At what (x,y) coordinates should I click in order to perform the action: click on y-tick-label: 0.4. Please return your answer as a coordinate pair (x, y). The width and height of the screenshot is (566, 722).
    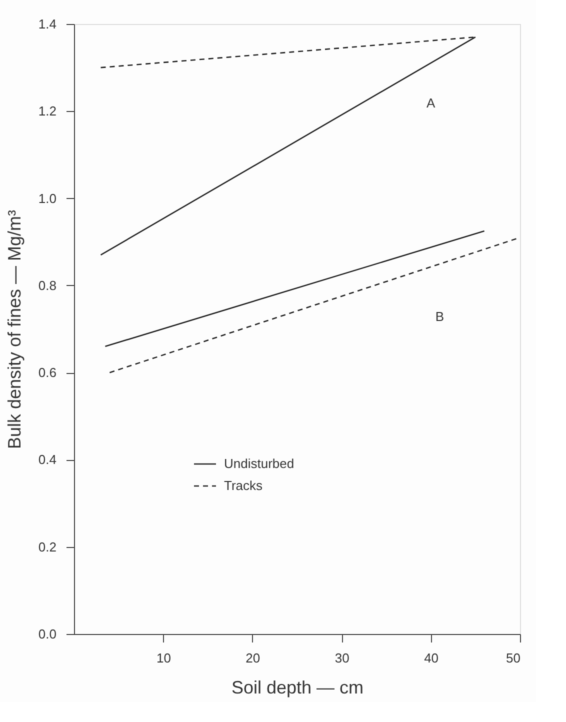
    Looking at the image, I should click on (47, 460).